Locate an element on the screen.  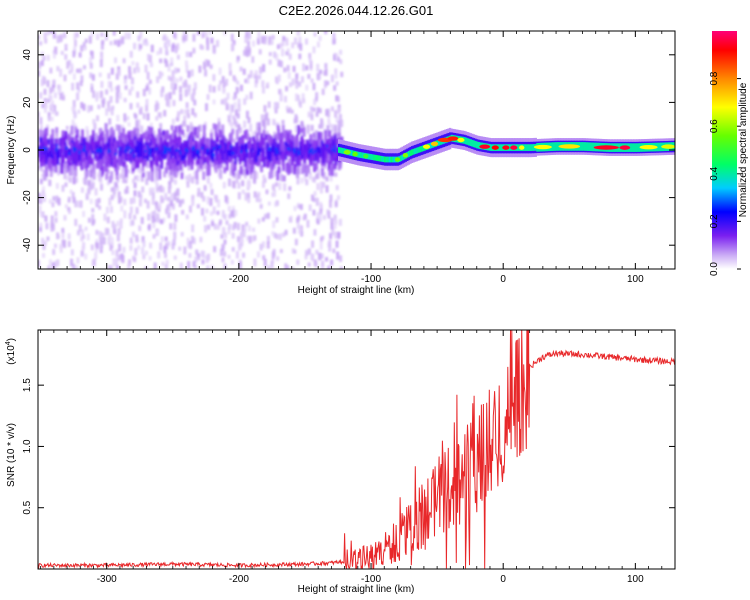
spectrogram-y-tick-label: -20 is located at coordinates (27, 197).